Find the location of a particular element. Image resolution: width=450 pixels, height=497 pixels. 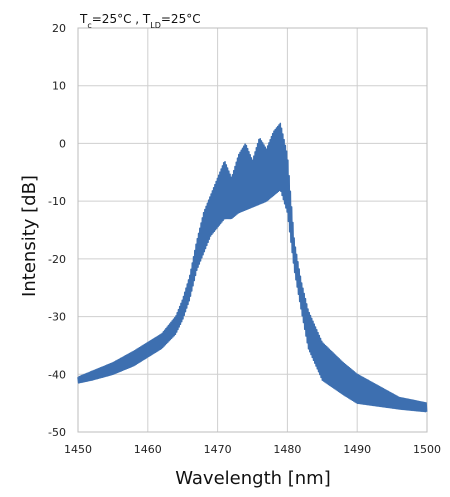

y-tick-label: -40 is located at coordinates (57, 374).